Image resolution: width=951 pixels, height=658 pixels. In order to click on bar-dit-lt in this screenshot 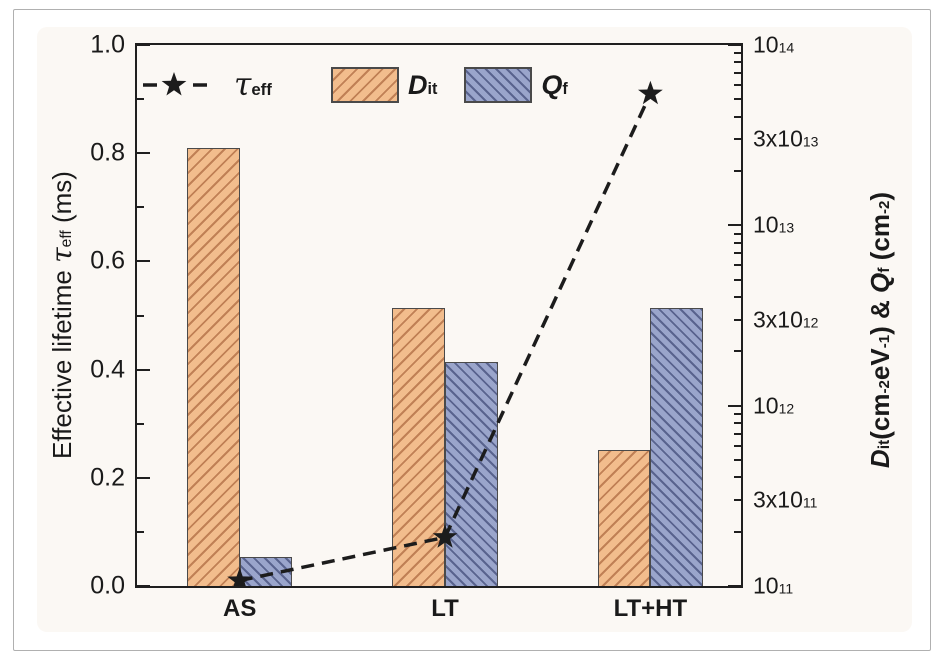, I will do `click(419, 446)`.